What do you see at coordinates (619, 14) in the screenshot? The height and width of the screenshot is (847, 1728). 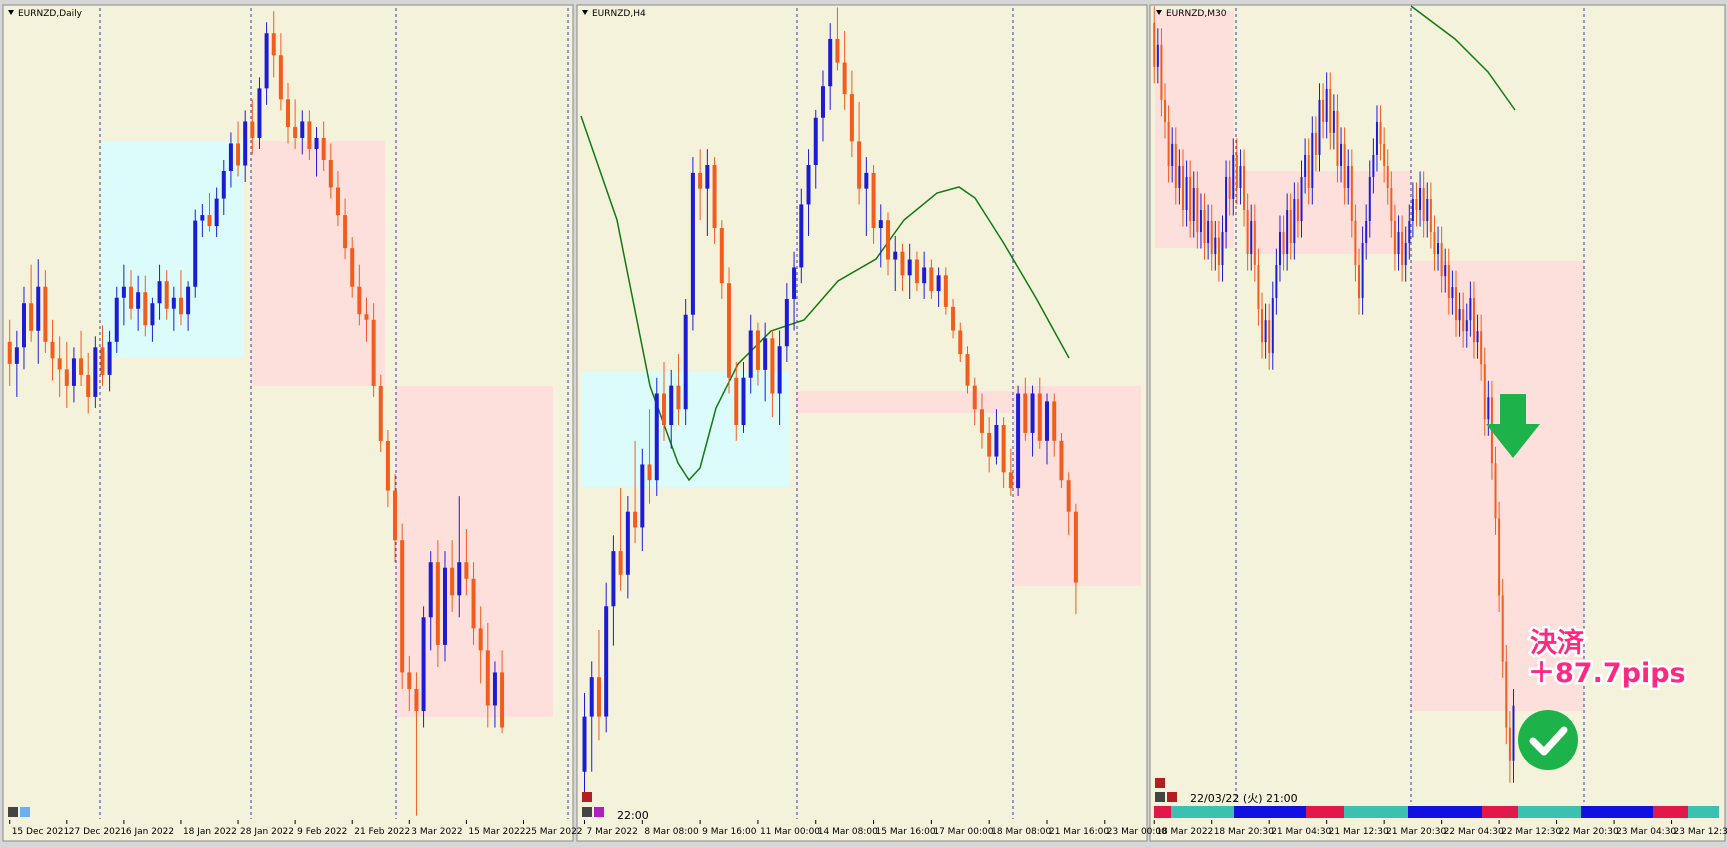 I see `panel-title: EURNZD,H4` at bounding box center [619, 14].